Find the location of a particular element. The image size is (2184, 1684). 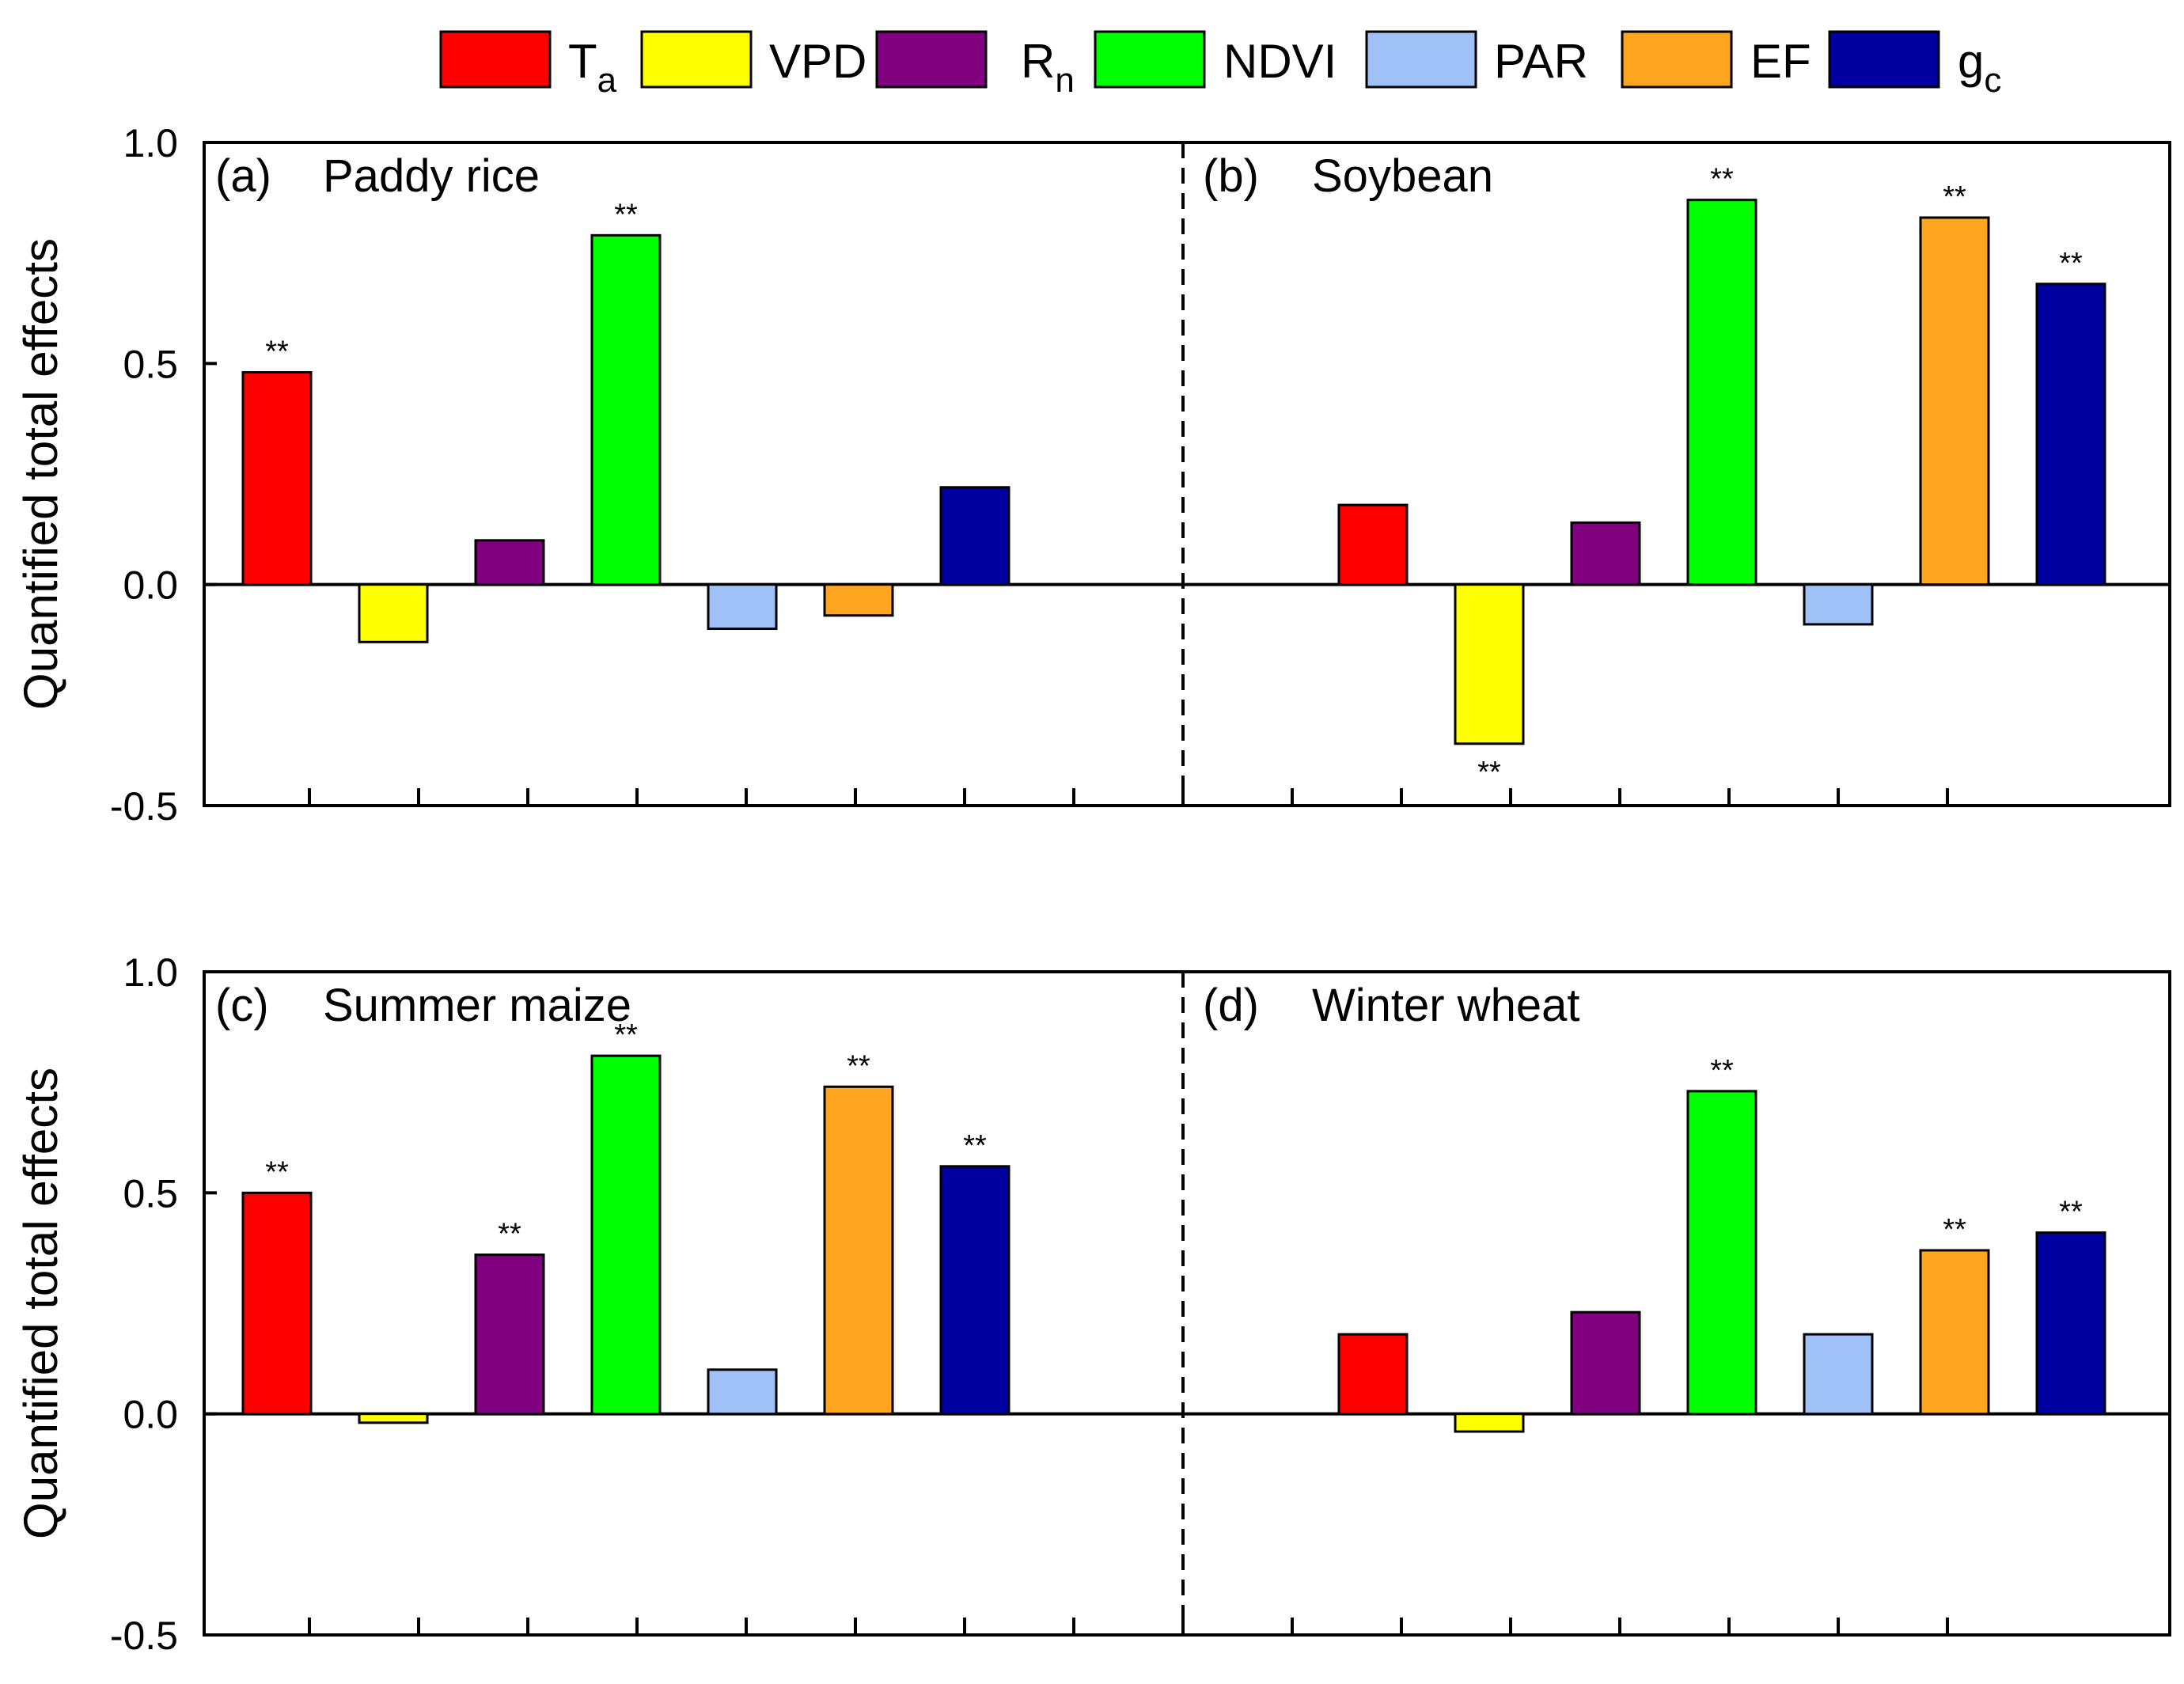

bar-c-ta is located at coordinates (277, 1303).